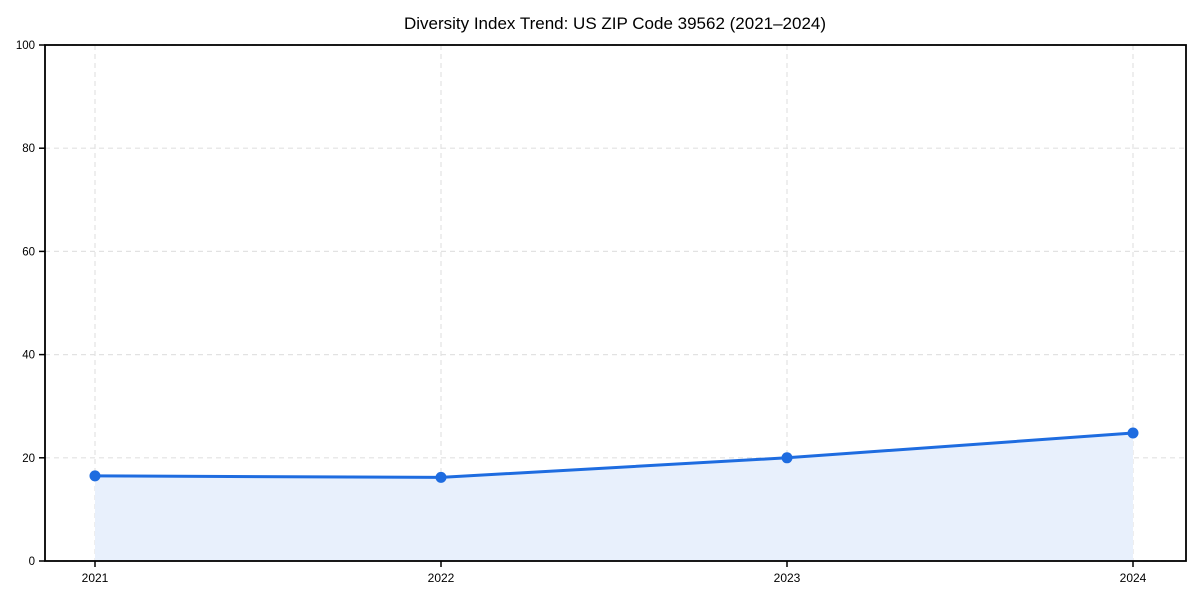 The height and width of the screenshot is (600, 1200). Describe the element at coordinates (28, 356) in the screenshot. I see `y-tick-label-40: 40` at that location.